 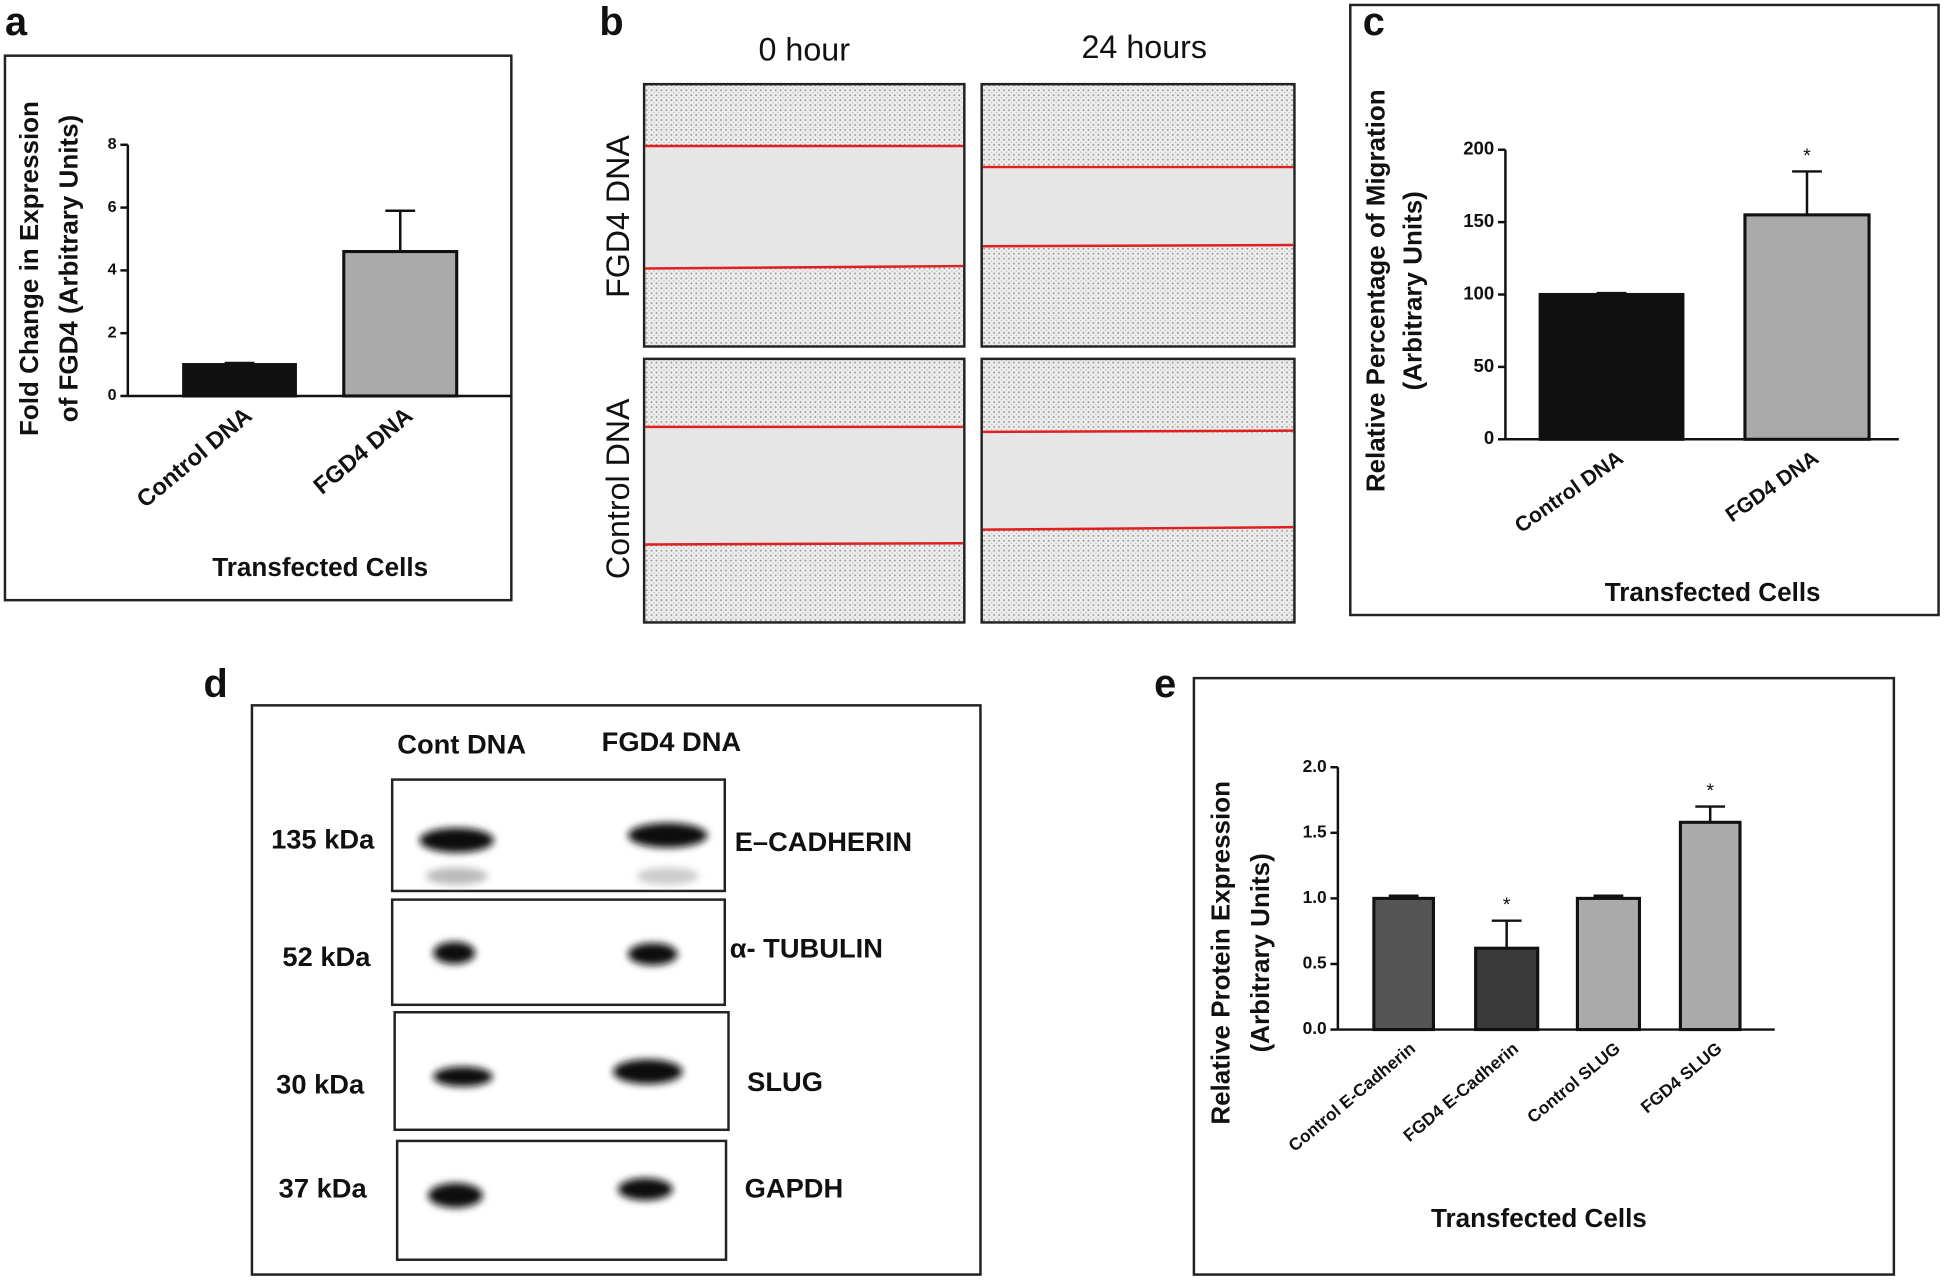 What do you see at coordinates (806, 948) in the screenshot?
I see `protein-label: α- TUBULIN` at bounding box center [806, 948].